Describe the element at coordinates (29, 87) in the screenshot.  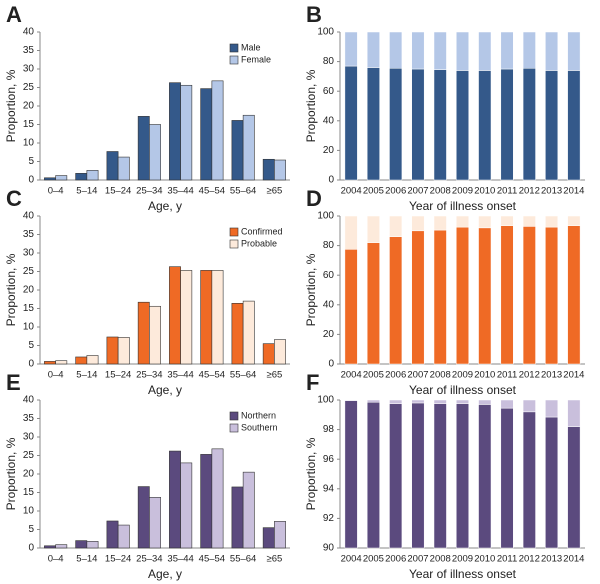
I see `y-tick-label: 25` at that location.